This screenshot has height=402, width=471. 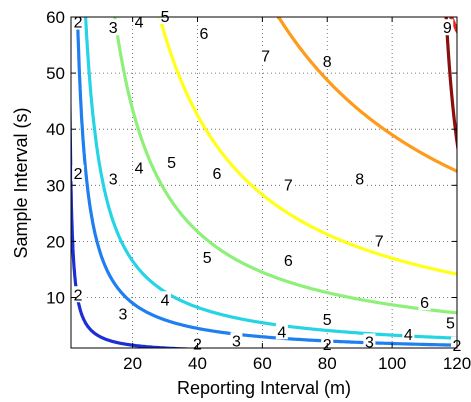 What do you see at coordinates (262, 363) in the screenshot?
I see `x-tick-label: 60` at bounding box center [262, 363].